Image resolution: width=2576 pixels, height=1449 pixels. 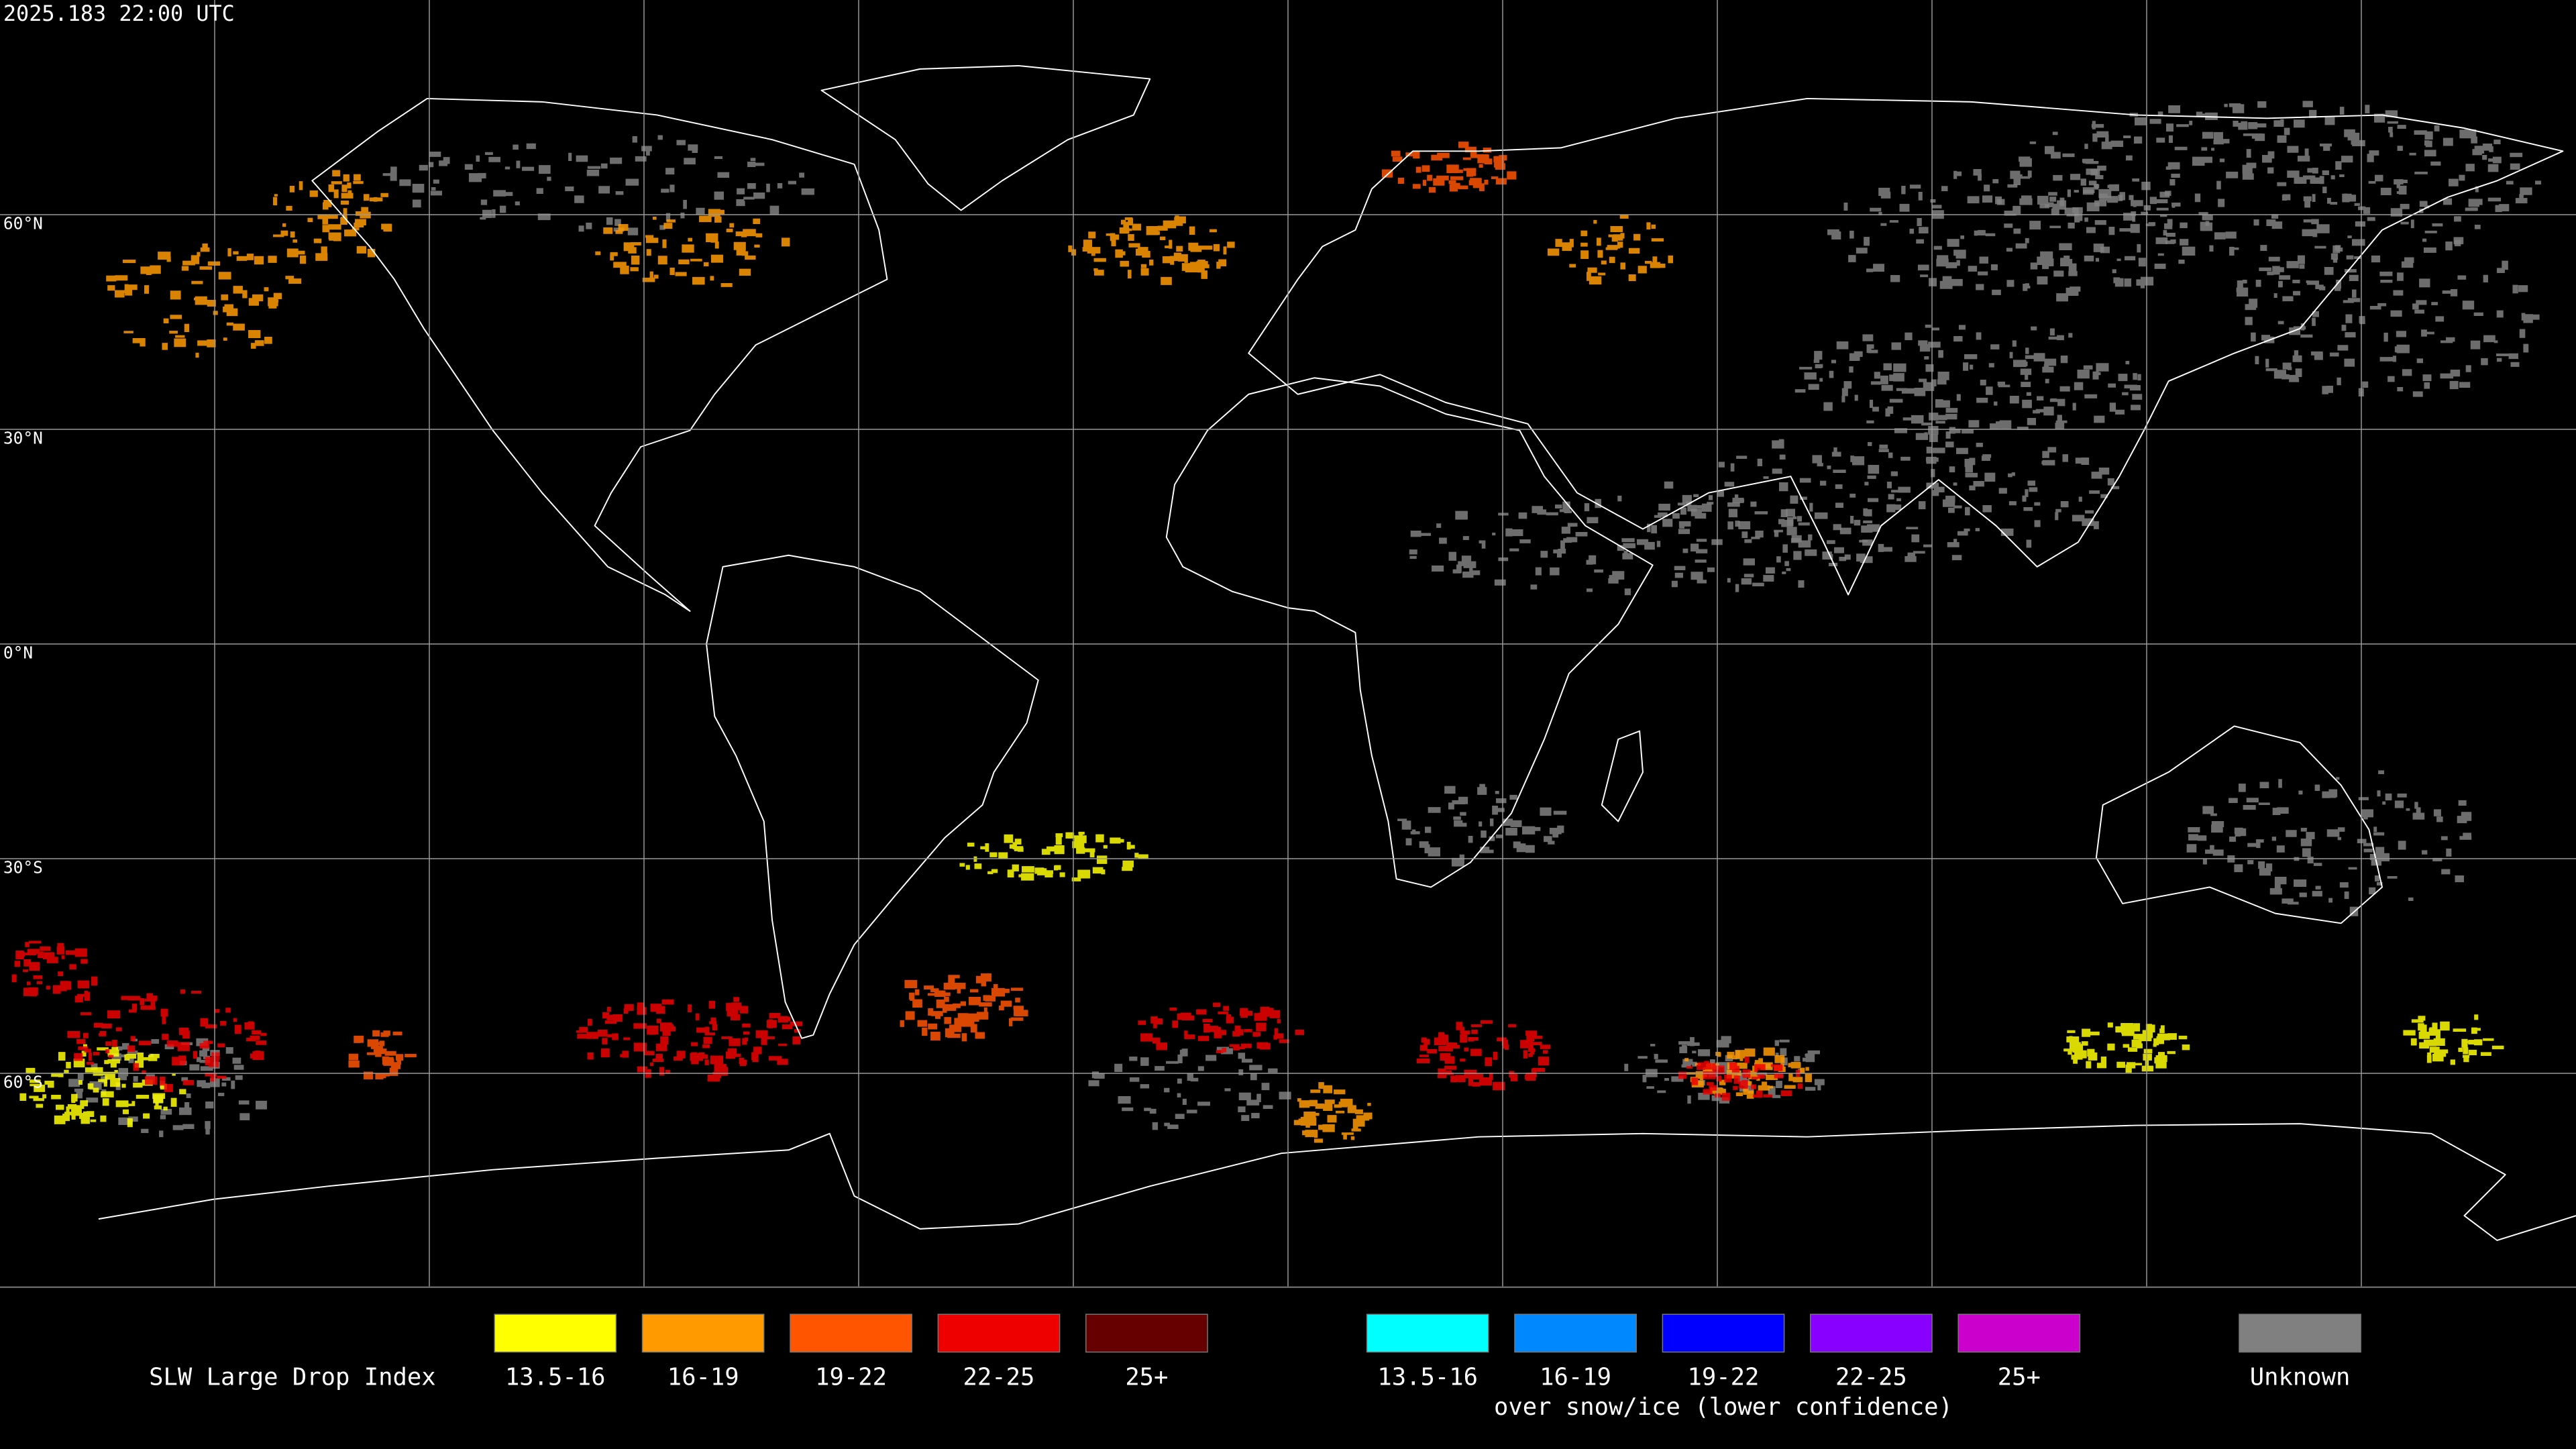 I want to click on coast-north-america, so click(x=599, y=354).